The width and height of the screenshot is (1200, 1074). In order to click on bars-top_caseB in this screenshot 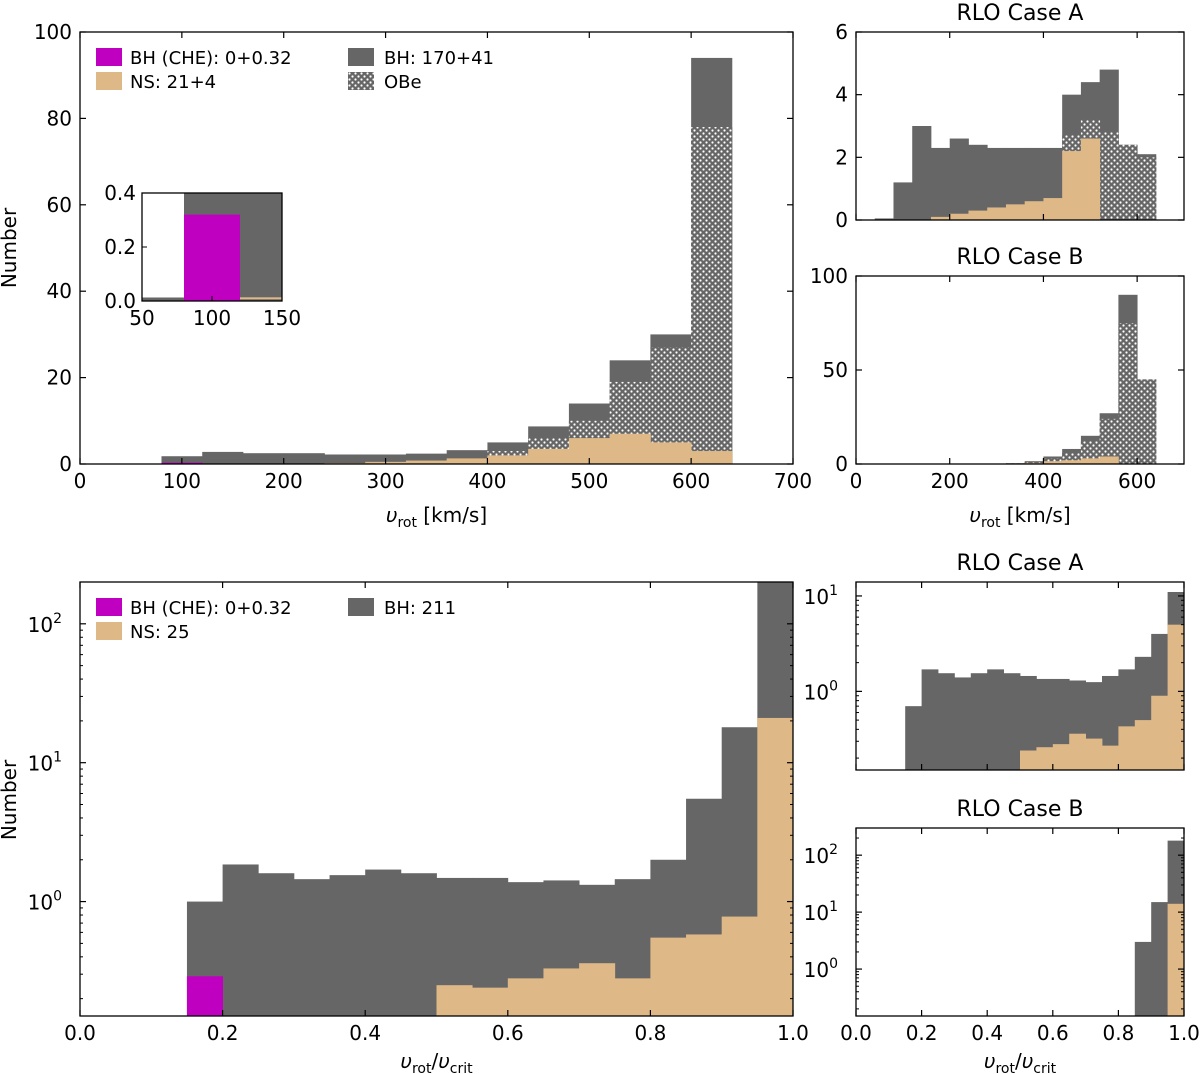, I will do `click(1081, 379)`.